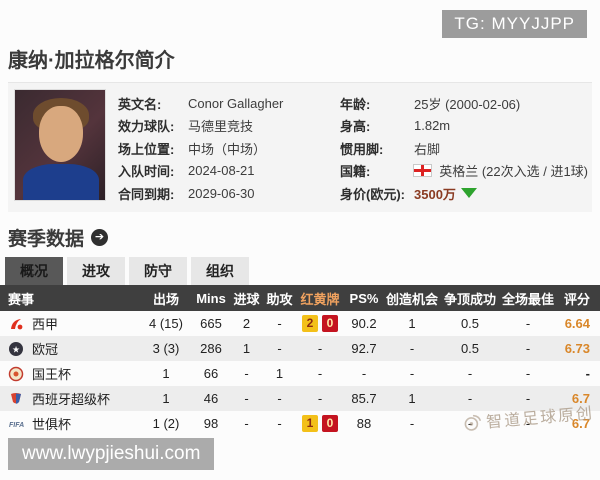 Image resolution: width=600 pixels, height=480 pixels. Describe the element at coordinates (158, 271) in the screenshot. I see `tab-defense: 防守` at that location.